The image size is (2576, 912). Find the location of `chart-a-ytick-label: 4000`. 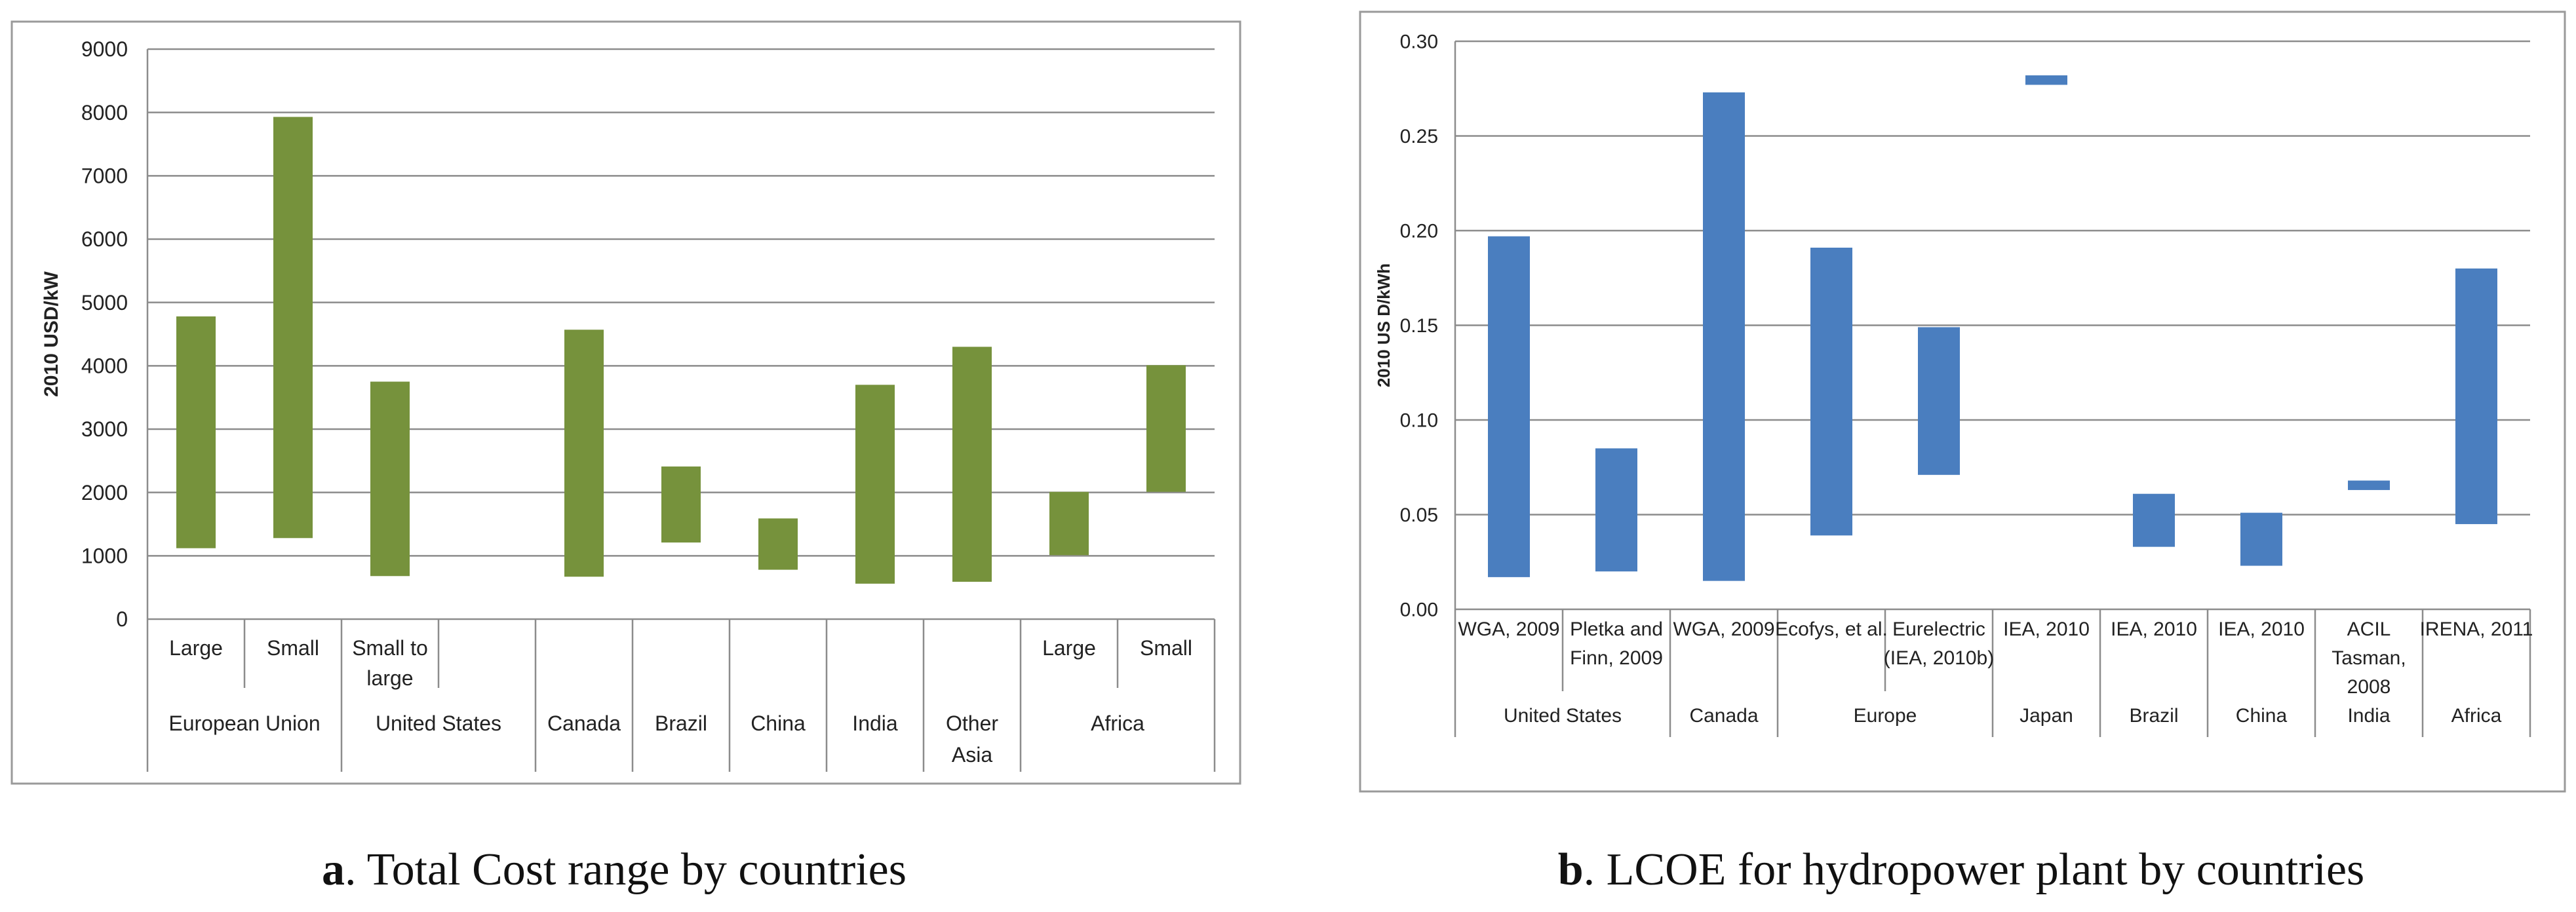

chart-a-ytick-label: 4000 is located at coordinates (104, 366).